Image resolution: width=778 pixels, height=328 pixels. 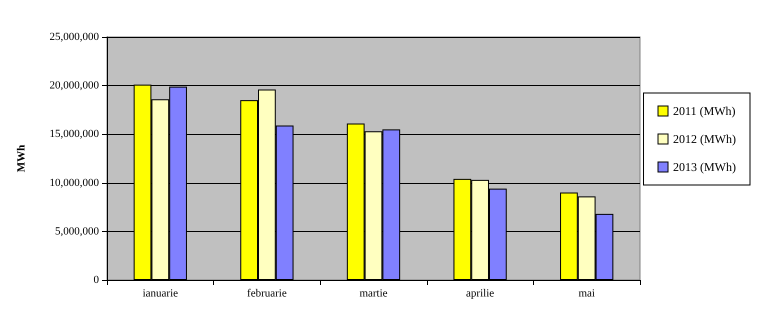 What do you see at coordinates (77, 231) in the screenshot?
I see `y-tick-label: 5,000,000` at bounding box center [77, 231].